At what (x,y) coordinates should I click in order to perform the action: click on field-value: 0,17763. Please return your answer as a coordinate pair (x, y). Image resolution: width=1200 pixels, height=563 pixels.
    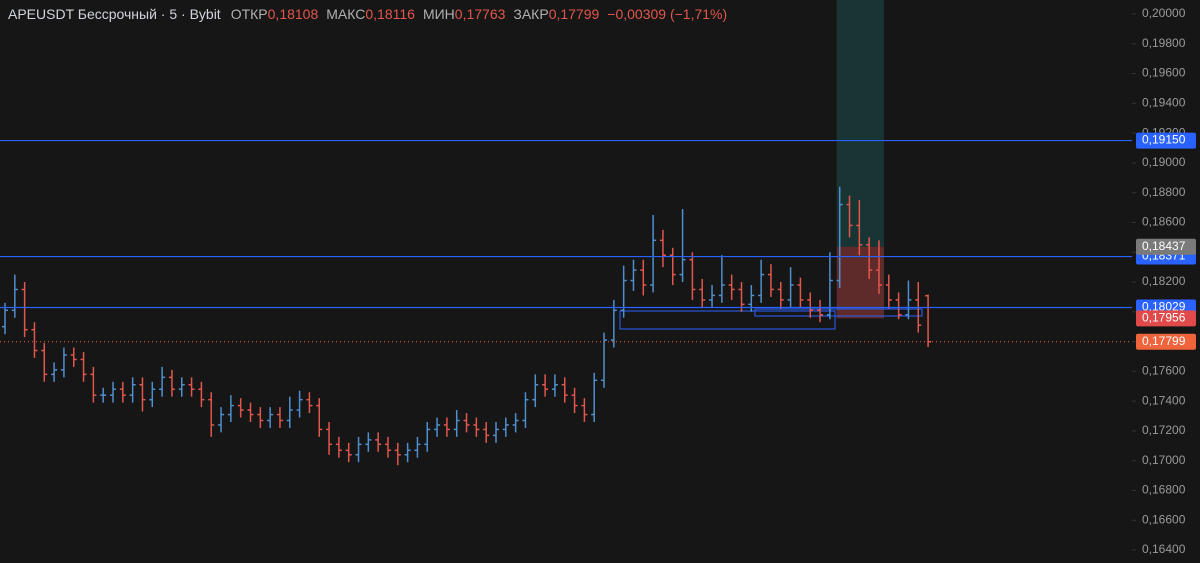
    Looking at the image, I should click on (480, 14).